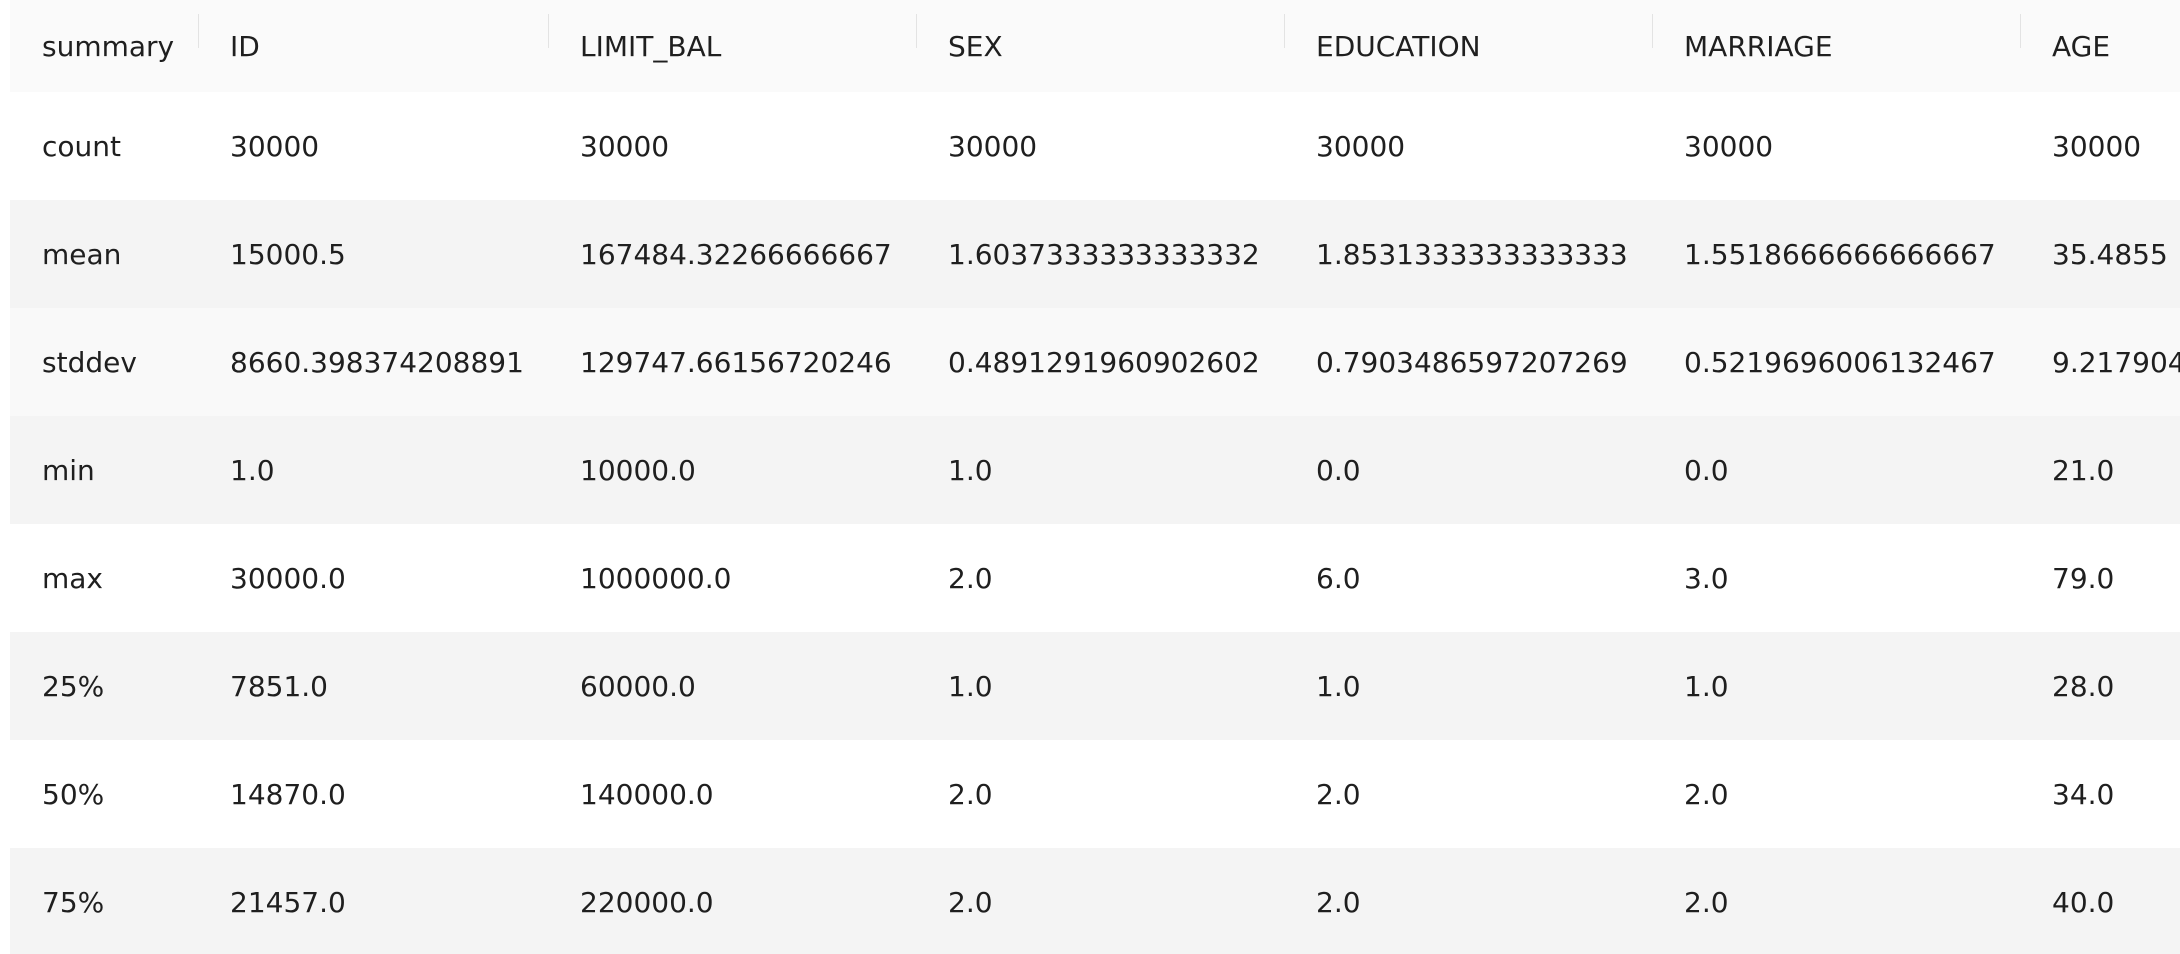 This screenshot has width=2180, height=954. What do you see at coordinates (2100, 362) in the screenshot?
I see `table-cell: 9.217904` at bounding box center [2100, 362].